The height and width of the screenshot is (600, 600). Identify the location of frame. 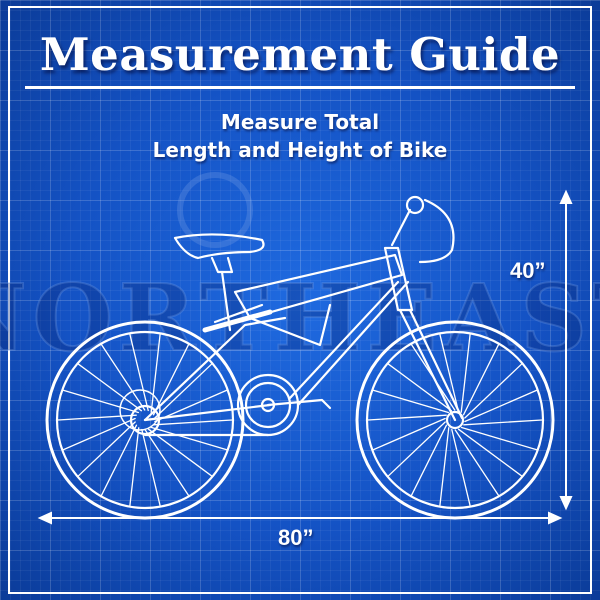
(276, 337).